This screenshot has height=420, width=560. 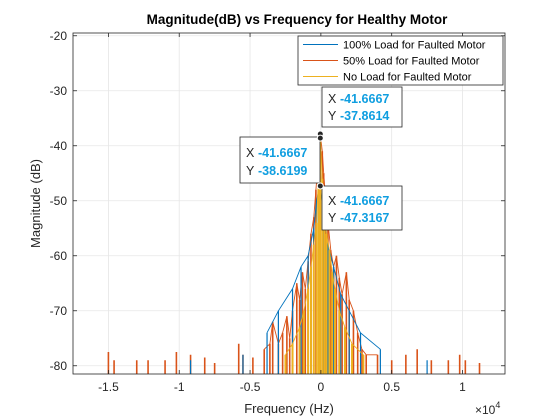 I want to click on x-exponent-base: ×10, so click(x=485, y=410).